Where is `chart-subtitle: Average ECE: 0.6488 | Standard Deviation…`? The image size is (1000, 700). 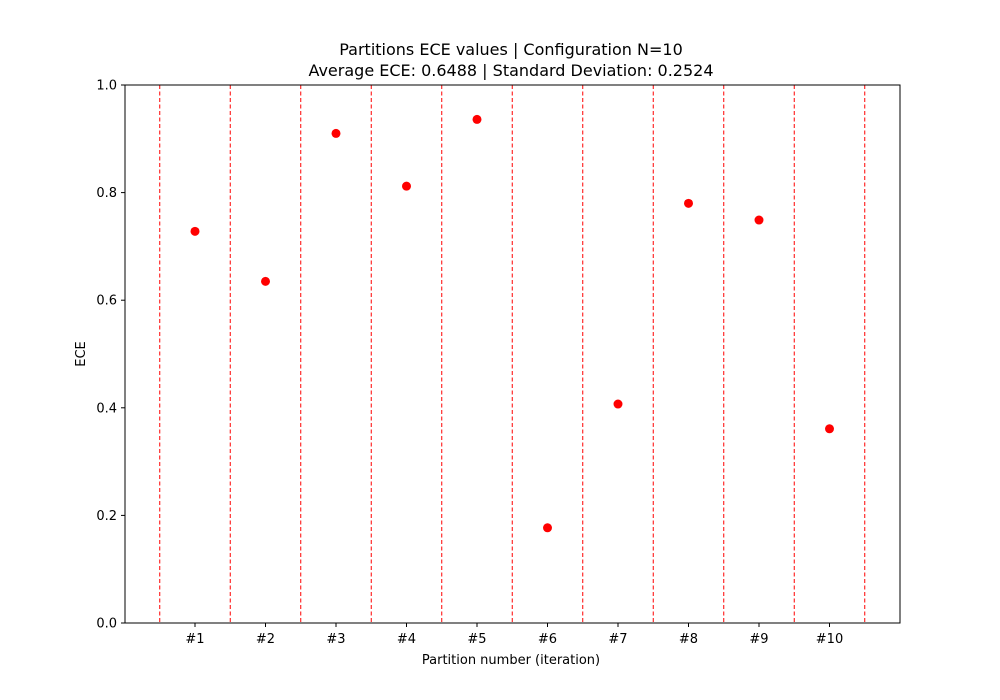
chart-subtitle: Average ECE: 0.6488 | Standard Deviation… is located at coordinates (510, 70).